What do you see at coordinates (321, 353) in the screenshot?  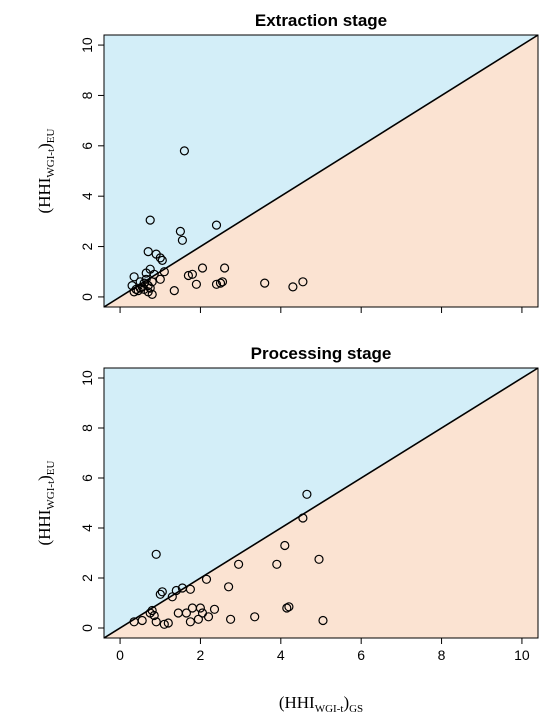 I see `chart-title: Processing stage` at bounding box center [321, 353].